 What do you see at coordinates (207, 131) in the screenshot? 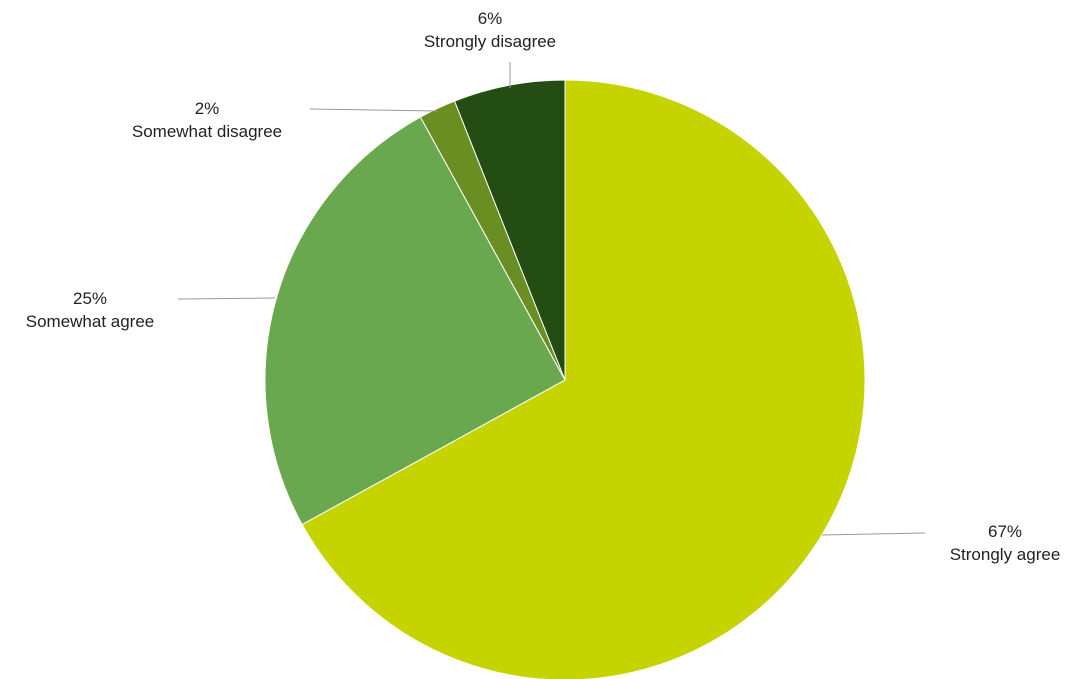
I see `category-label-somewhat-disagree: Somewhat disagree` at bounding box center [207, 131].